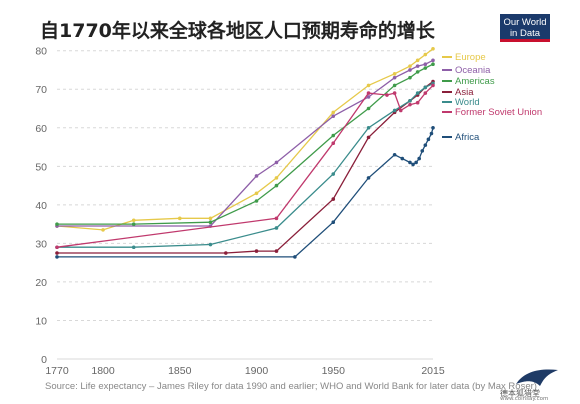 The height and width of the screenshot is (404, 580). I want to click on owid-logo: Our World in Data, so click(525, 28).